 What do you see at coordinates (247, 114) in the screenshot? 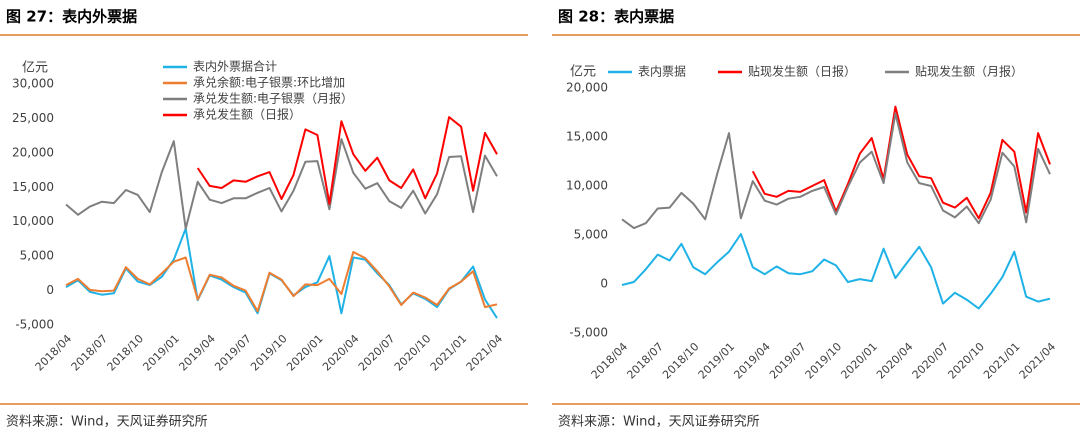
I see `legend-label: 承兑发生额（日报）` at bounding box center [247, 114].